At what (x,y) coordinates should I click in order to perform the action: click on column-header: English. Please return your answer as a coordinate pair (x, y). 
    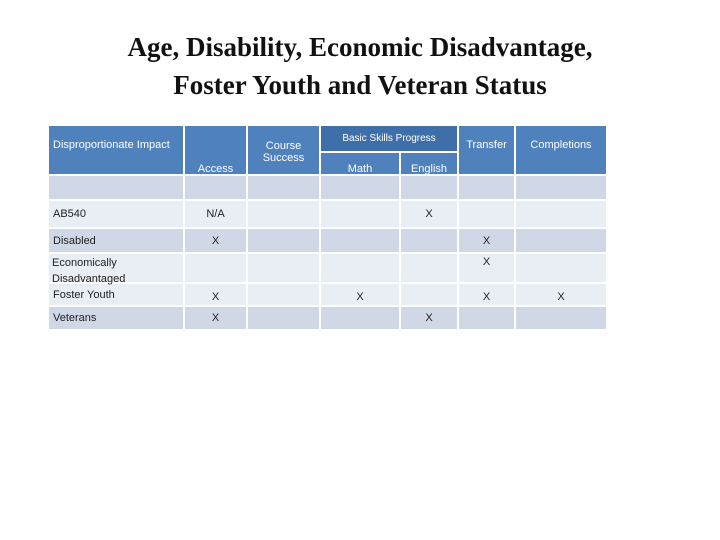
    Looking at the image, I should click on (429, 163).